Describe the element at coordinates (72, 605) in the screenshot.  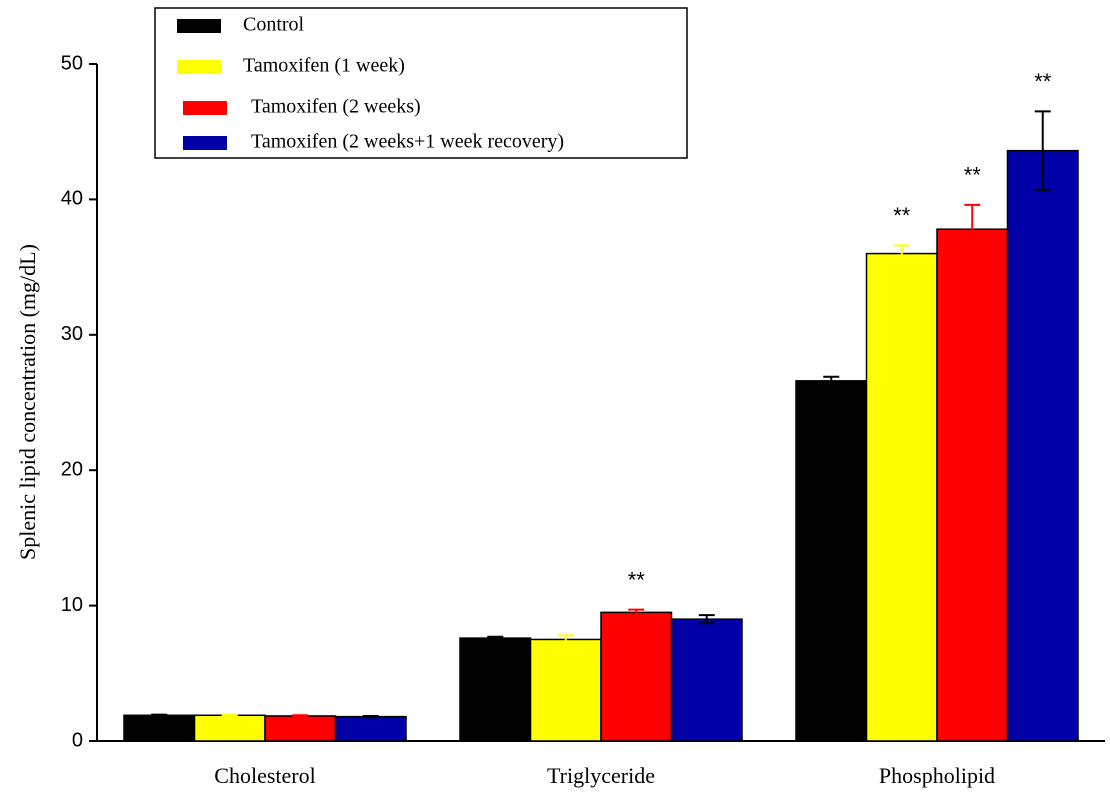
I see `y-tick-label: 10` at that location.